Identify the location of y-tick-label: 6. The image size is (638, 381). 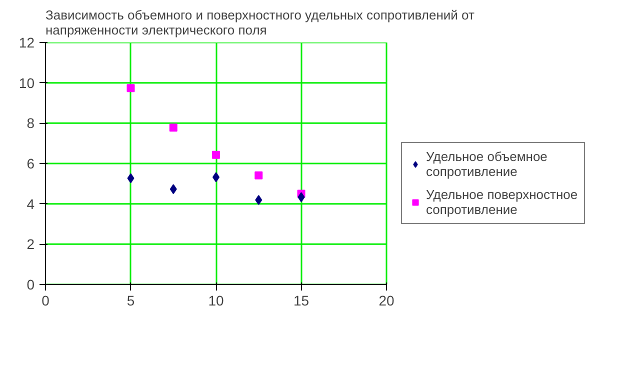
(30, 164).